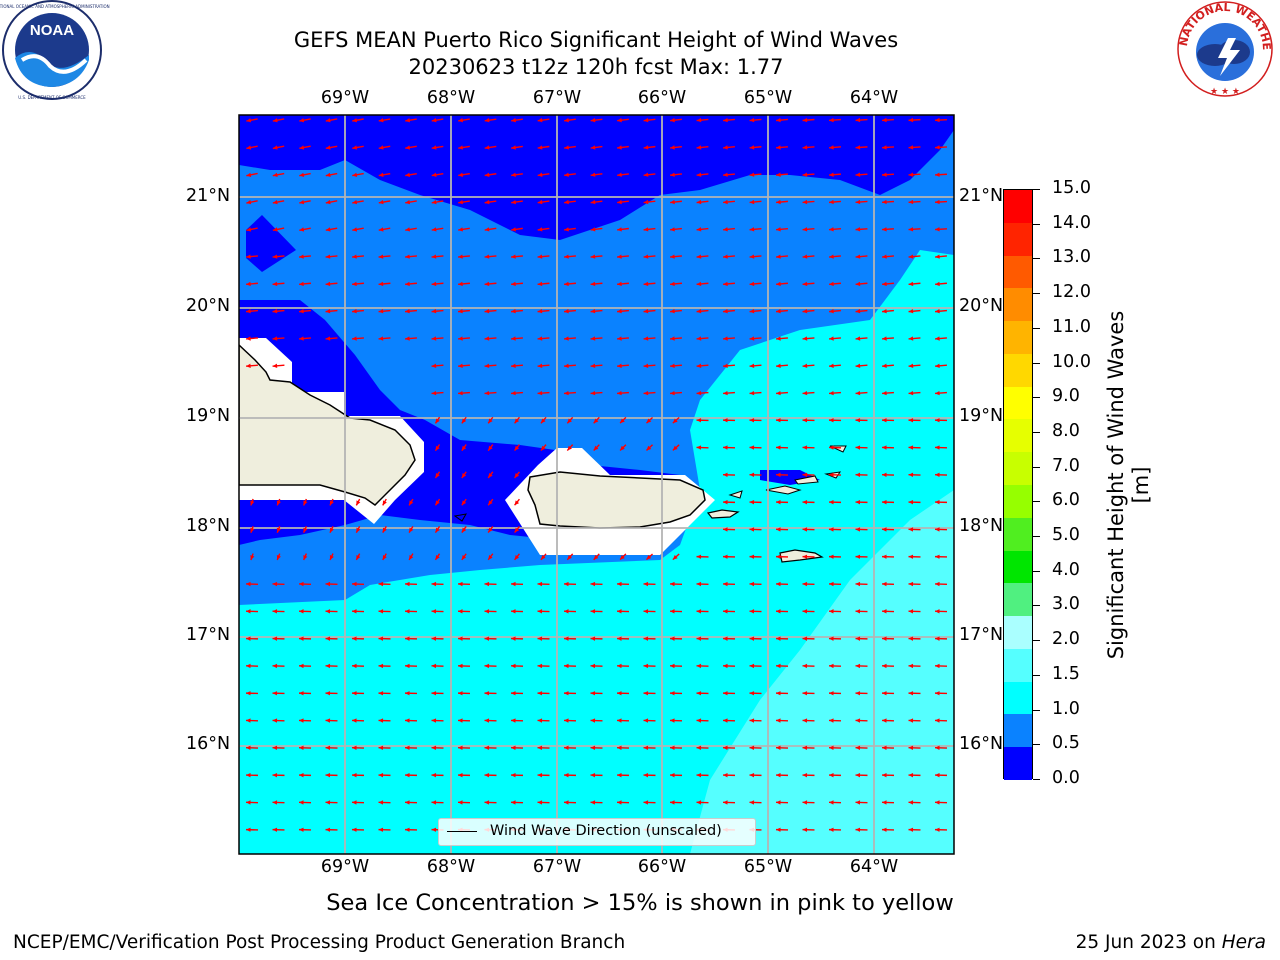  I want to click on lon-label-bottom-67: 67°W, so click(557, 867).